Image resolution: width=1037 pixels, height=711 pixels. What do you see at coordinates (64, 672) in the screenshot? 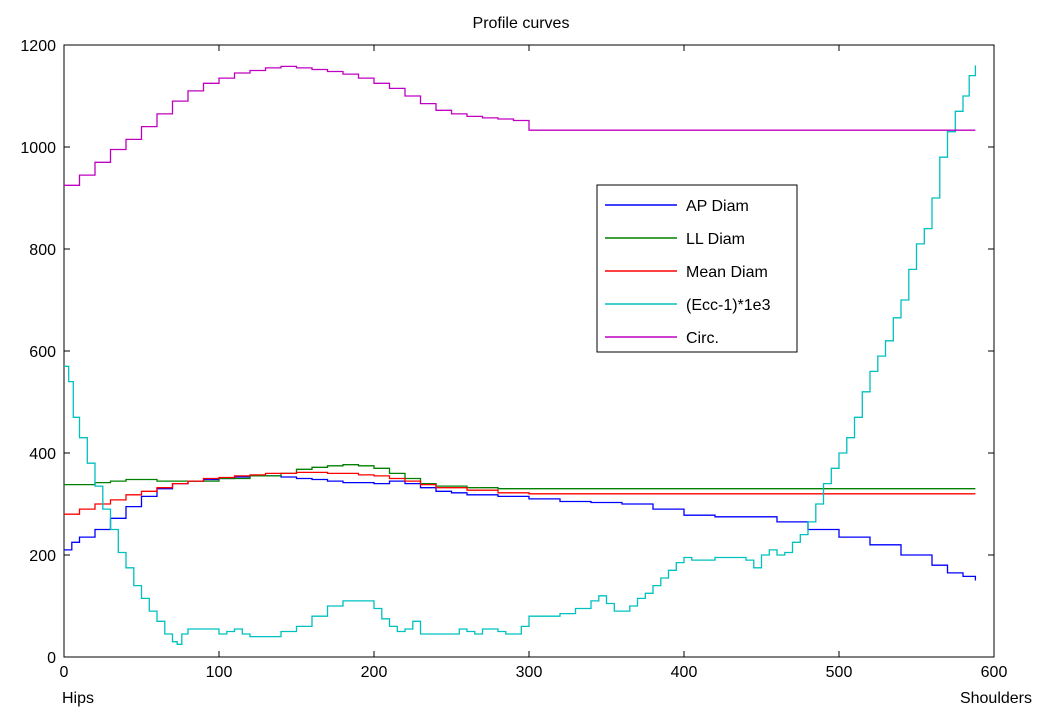
I see `x-tick-label: 0` at bounding box center [64, 672].